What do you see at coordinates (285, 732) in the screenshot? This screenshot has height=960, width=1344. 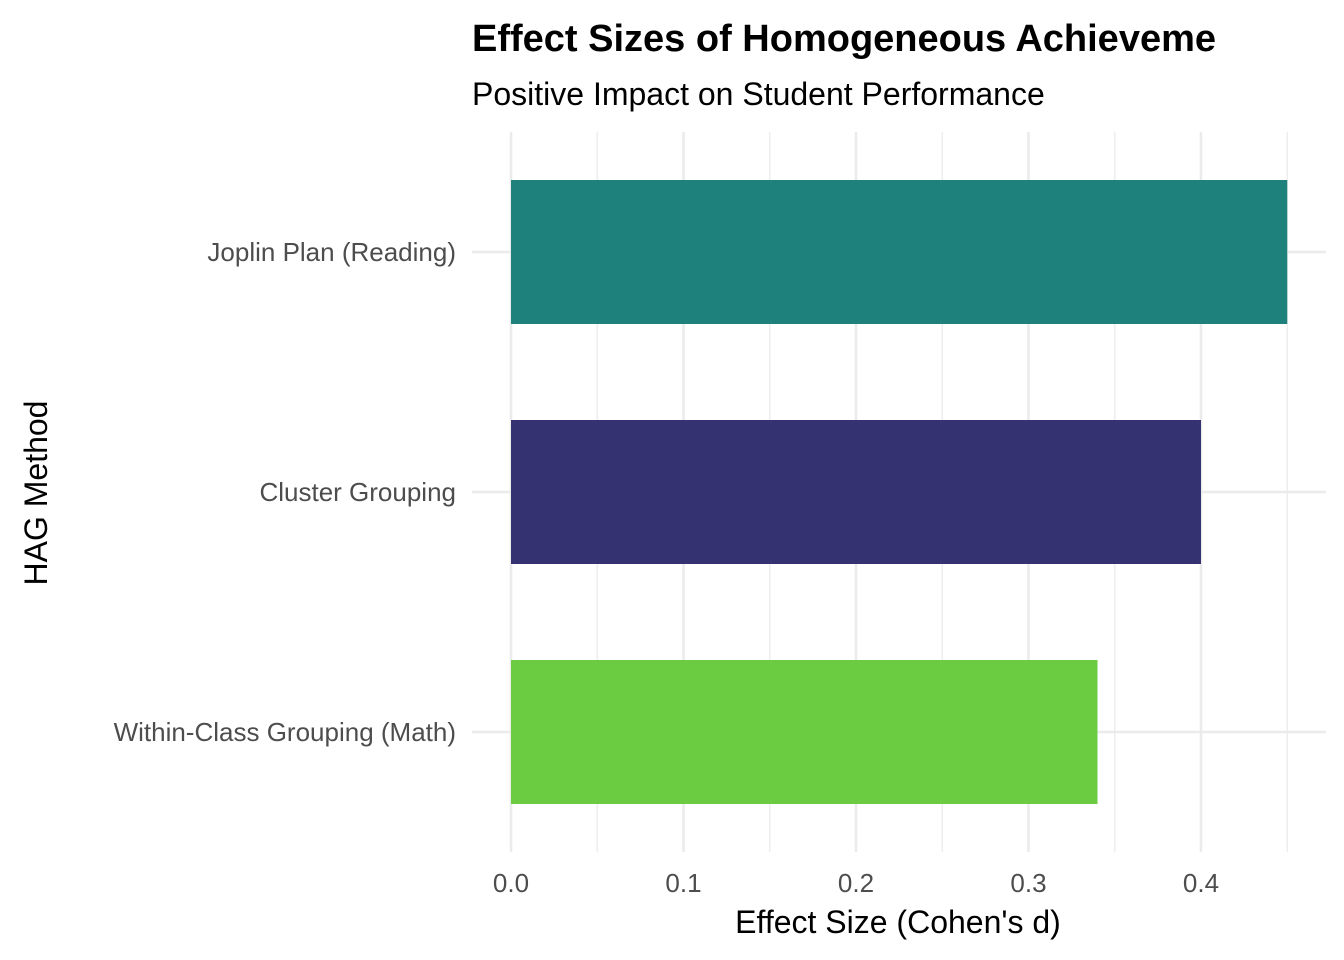 I see `y-tick-label: Within-Class Grouping (Math)` at bounding box center [285, 732].